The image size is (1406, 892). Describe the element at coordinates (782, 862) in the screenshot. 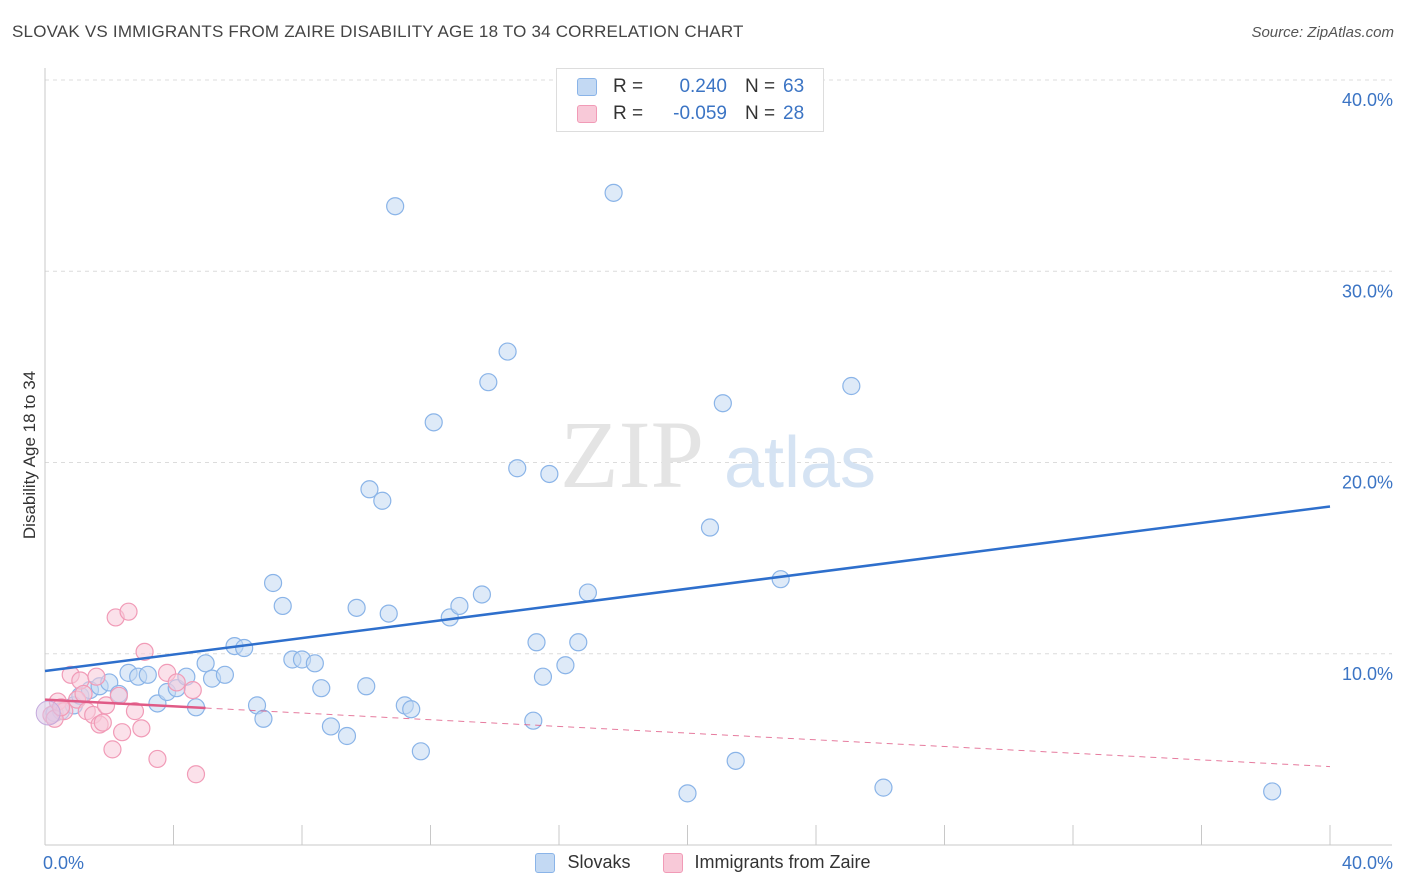

I see `legend-label-zaire: Immigrants from Zaire` at that location.